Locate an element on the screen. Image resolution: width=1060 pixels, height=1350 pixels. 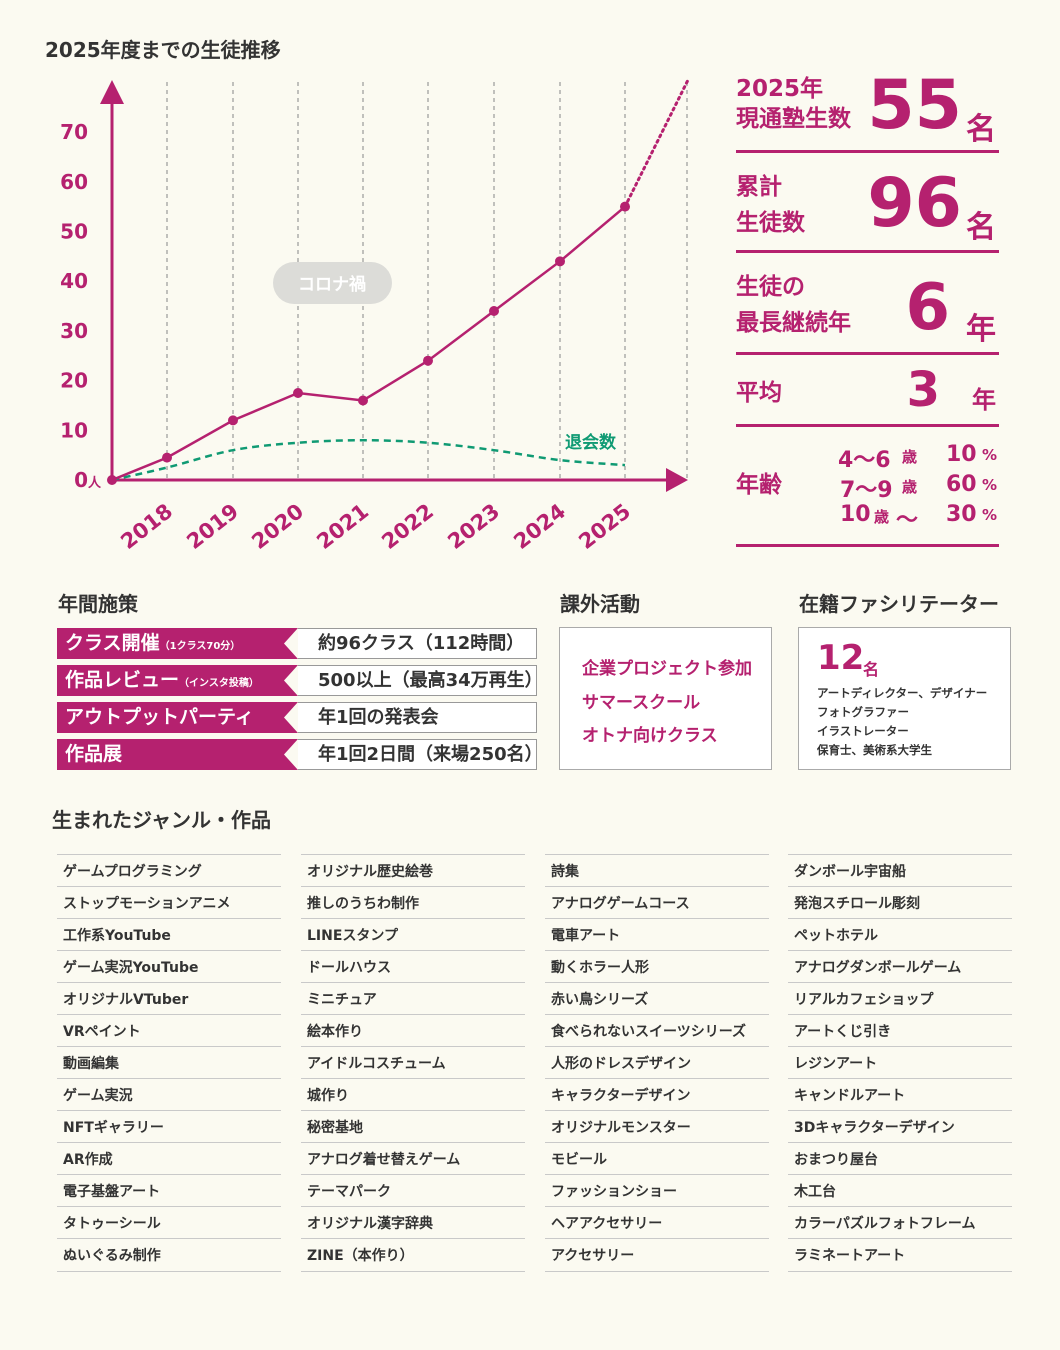
genre-item: ドールハウス is located at coordinates (413, 966).